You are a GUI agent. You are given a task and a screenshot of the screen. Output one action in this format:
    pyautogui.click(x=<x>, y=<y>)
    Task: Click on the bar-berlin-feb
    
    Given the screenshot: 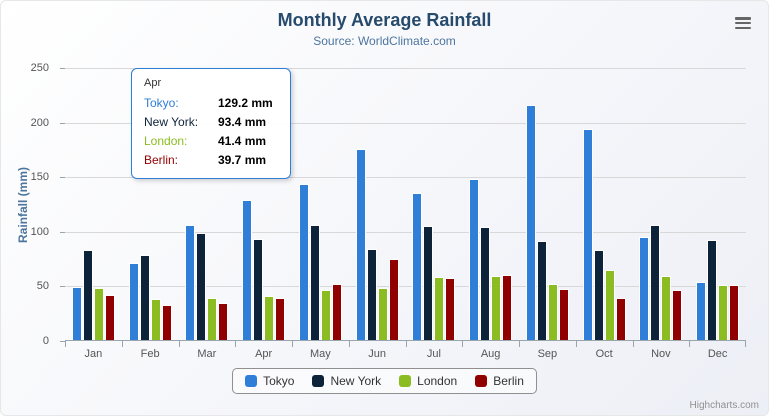 What is the action you would take?
    pyautogui.click(x=166, y=322)
    